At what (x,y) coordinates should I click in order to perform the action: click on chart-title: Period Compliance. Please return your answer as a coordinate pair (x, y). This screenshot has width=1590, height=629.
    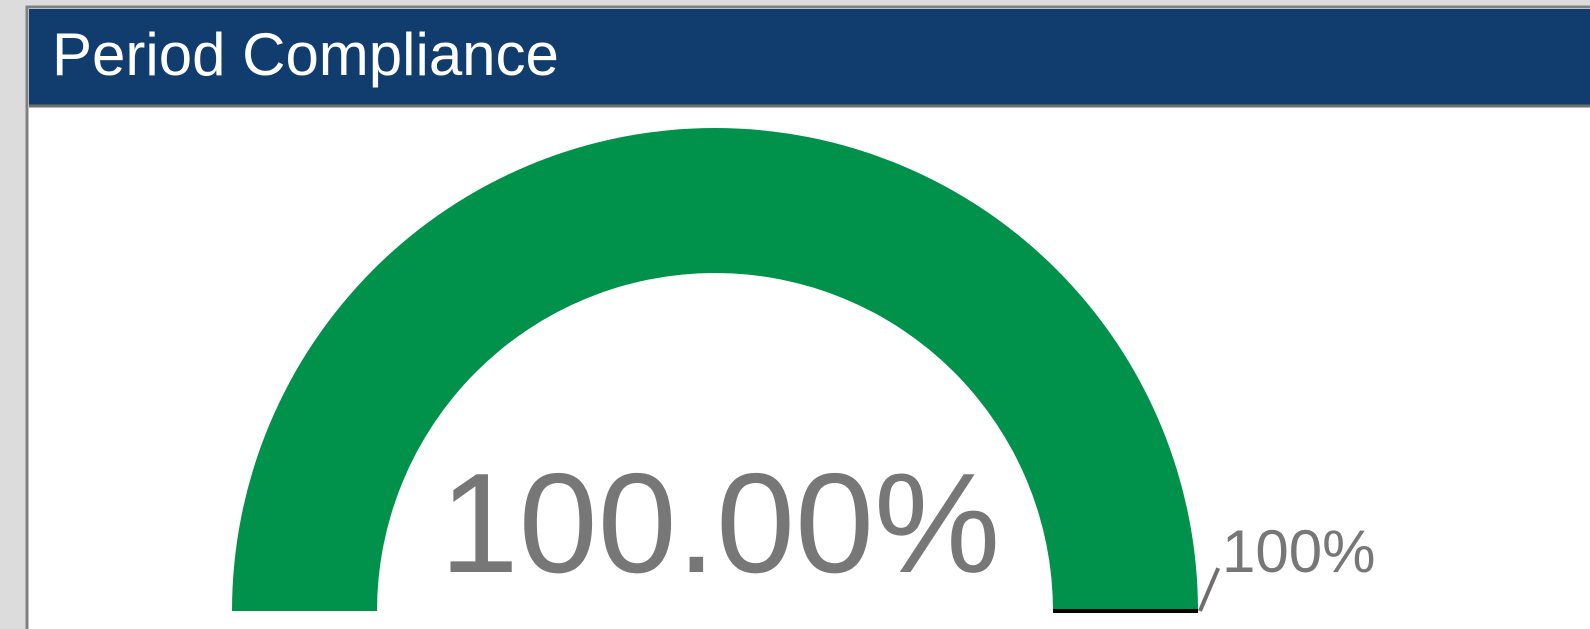
    Looking at the image, I should click on (305, 54).